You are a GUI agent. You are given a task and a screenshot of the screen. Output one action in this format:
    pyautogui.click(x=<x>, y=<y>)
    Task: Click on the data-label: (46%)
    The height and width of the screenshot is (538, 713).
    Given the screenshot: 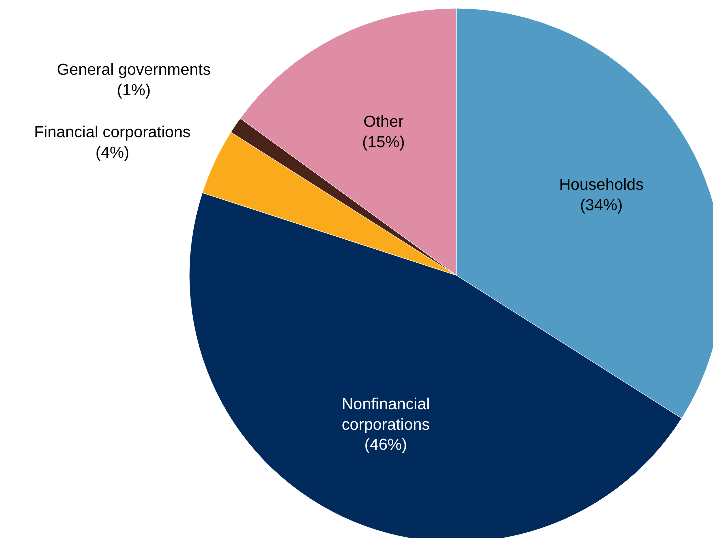 What is the action you would take?
    pyautogui.click(x=386, y=445)
    